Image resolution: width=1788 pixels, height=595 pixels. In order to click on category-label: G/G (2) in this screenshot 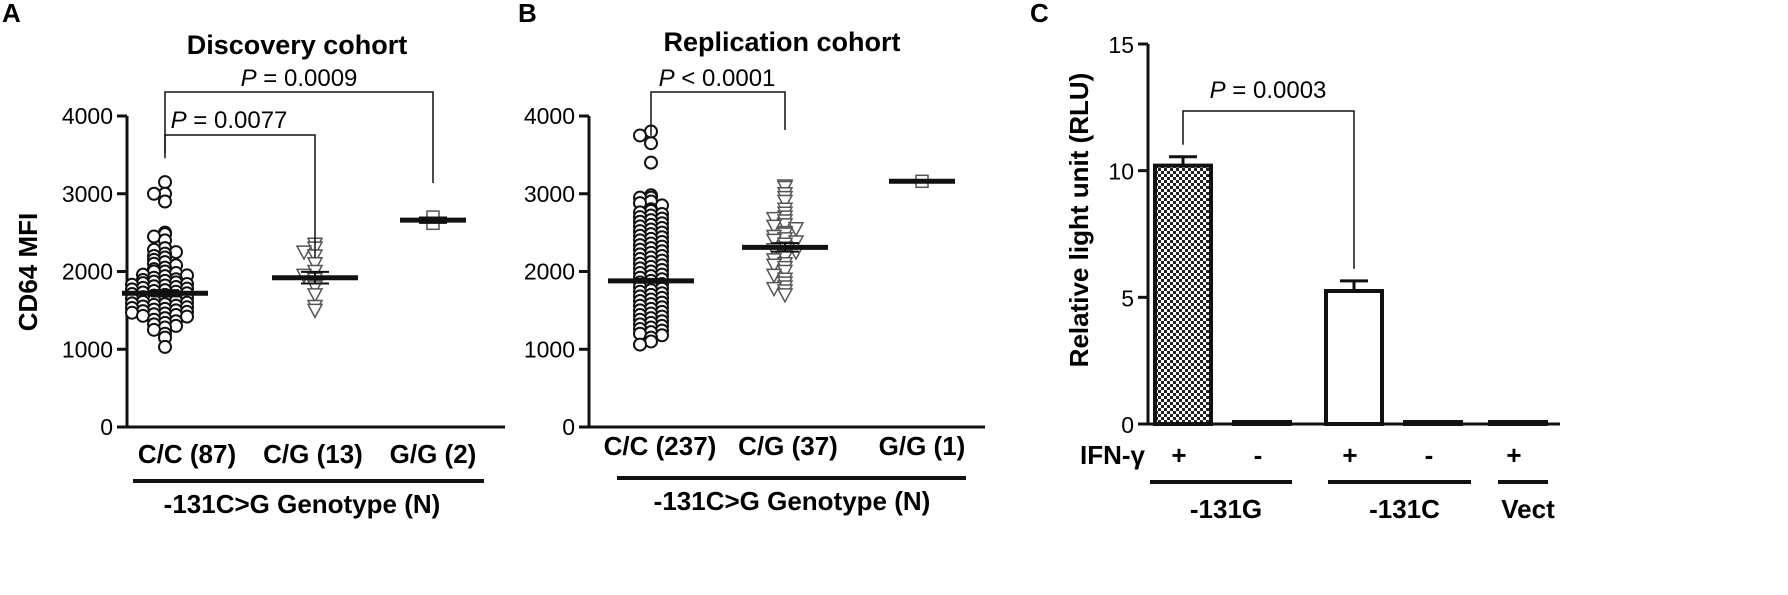, I will do `click(433, 454)`.